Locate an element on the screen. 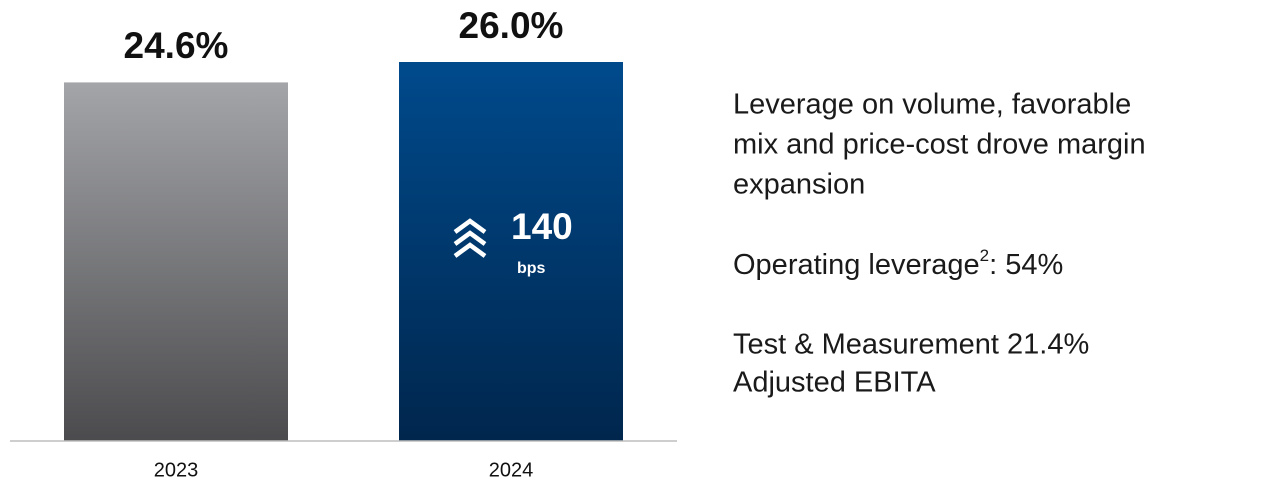 The height and width of the screenshot is (493, 1261). note-text: : 54% is located at coordinates (1026, 265).